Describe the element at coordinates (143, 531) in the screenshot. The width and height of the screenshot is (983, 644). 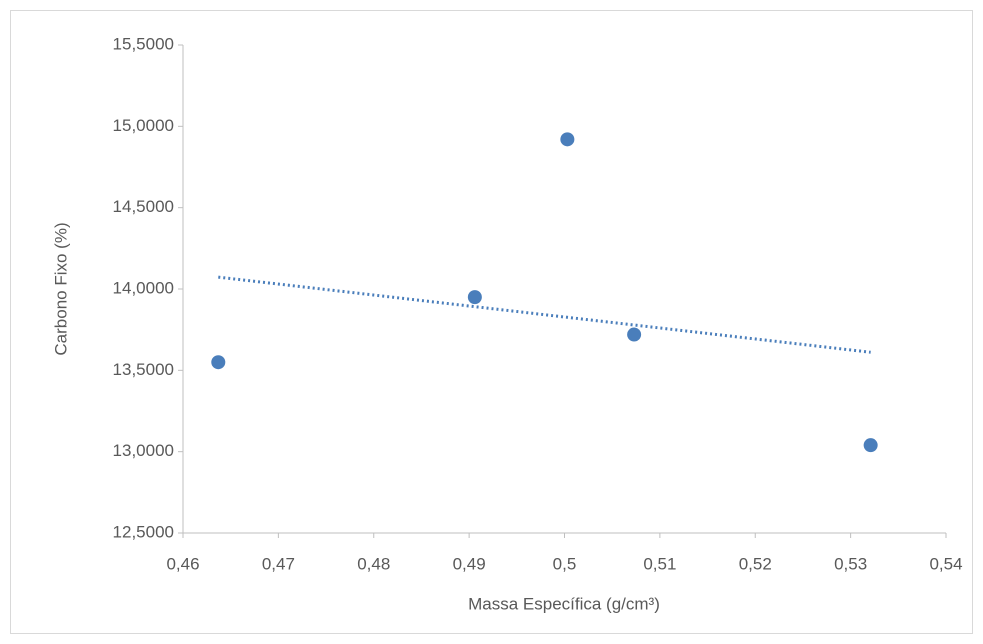
I see `y-tick-label: 12,5000` at that location.